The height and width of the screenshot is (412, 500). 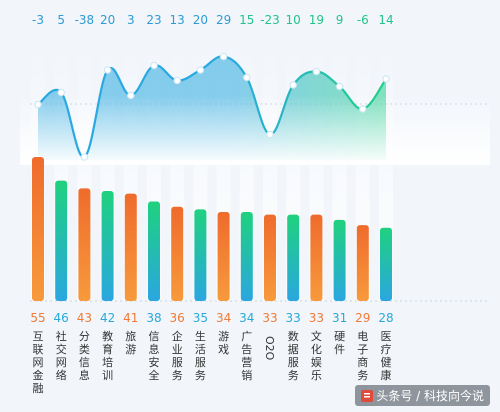 What do you see at coordinates (293, 20) in the screenshot?
I see `change-label: 10` at bounding box center [293, 20].